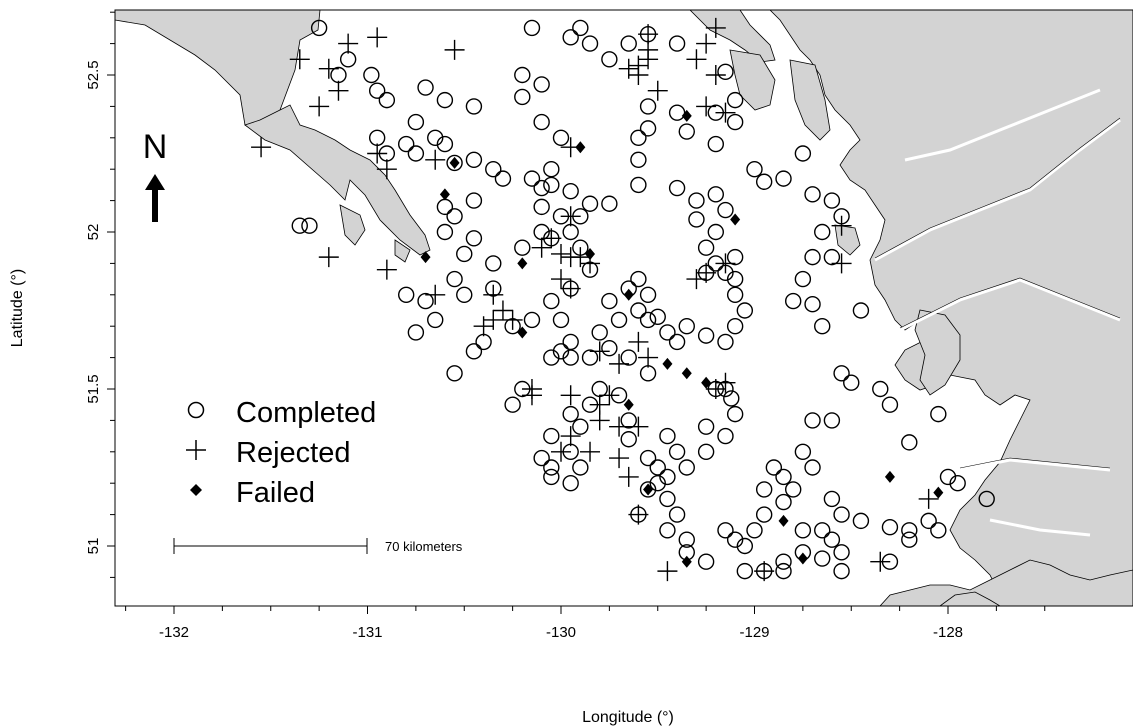  What do you see at coordinates (93, 232) in the screenshot?
I see `y-tick-label: 52` at bounding box center [93, 232].